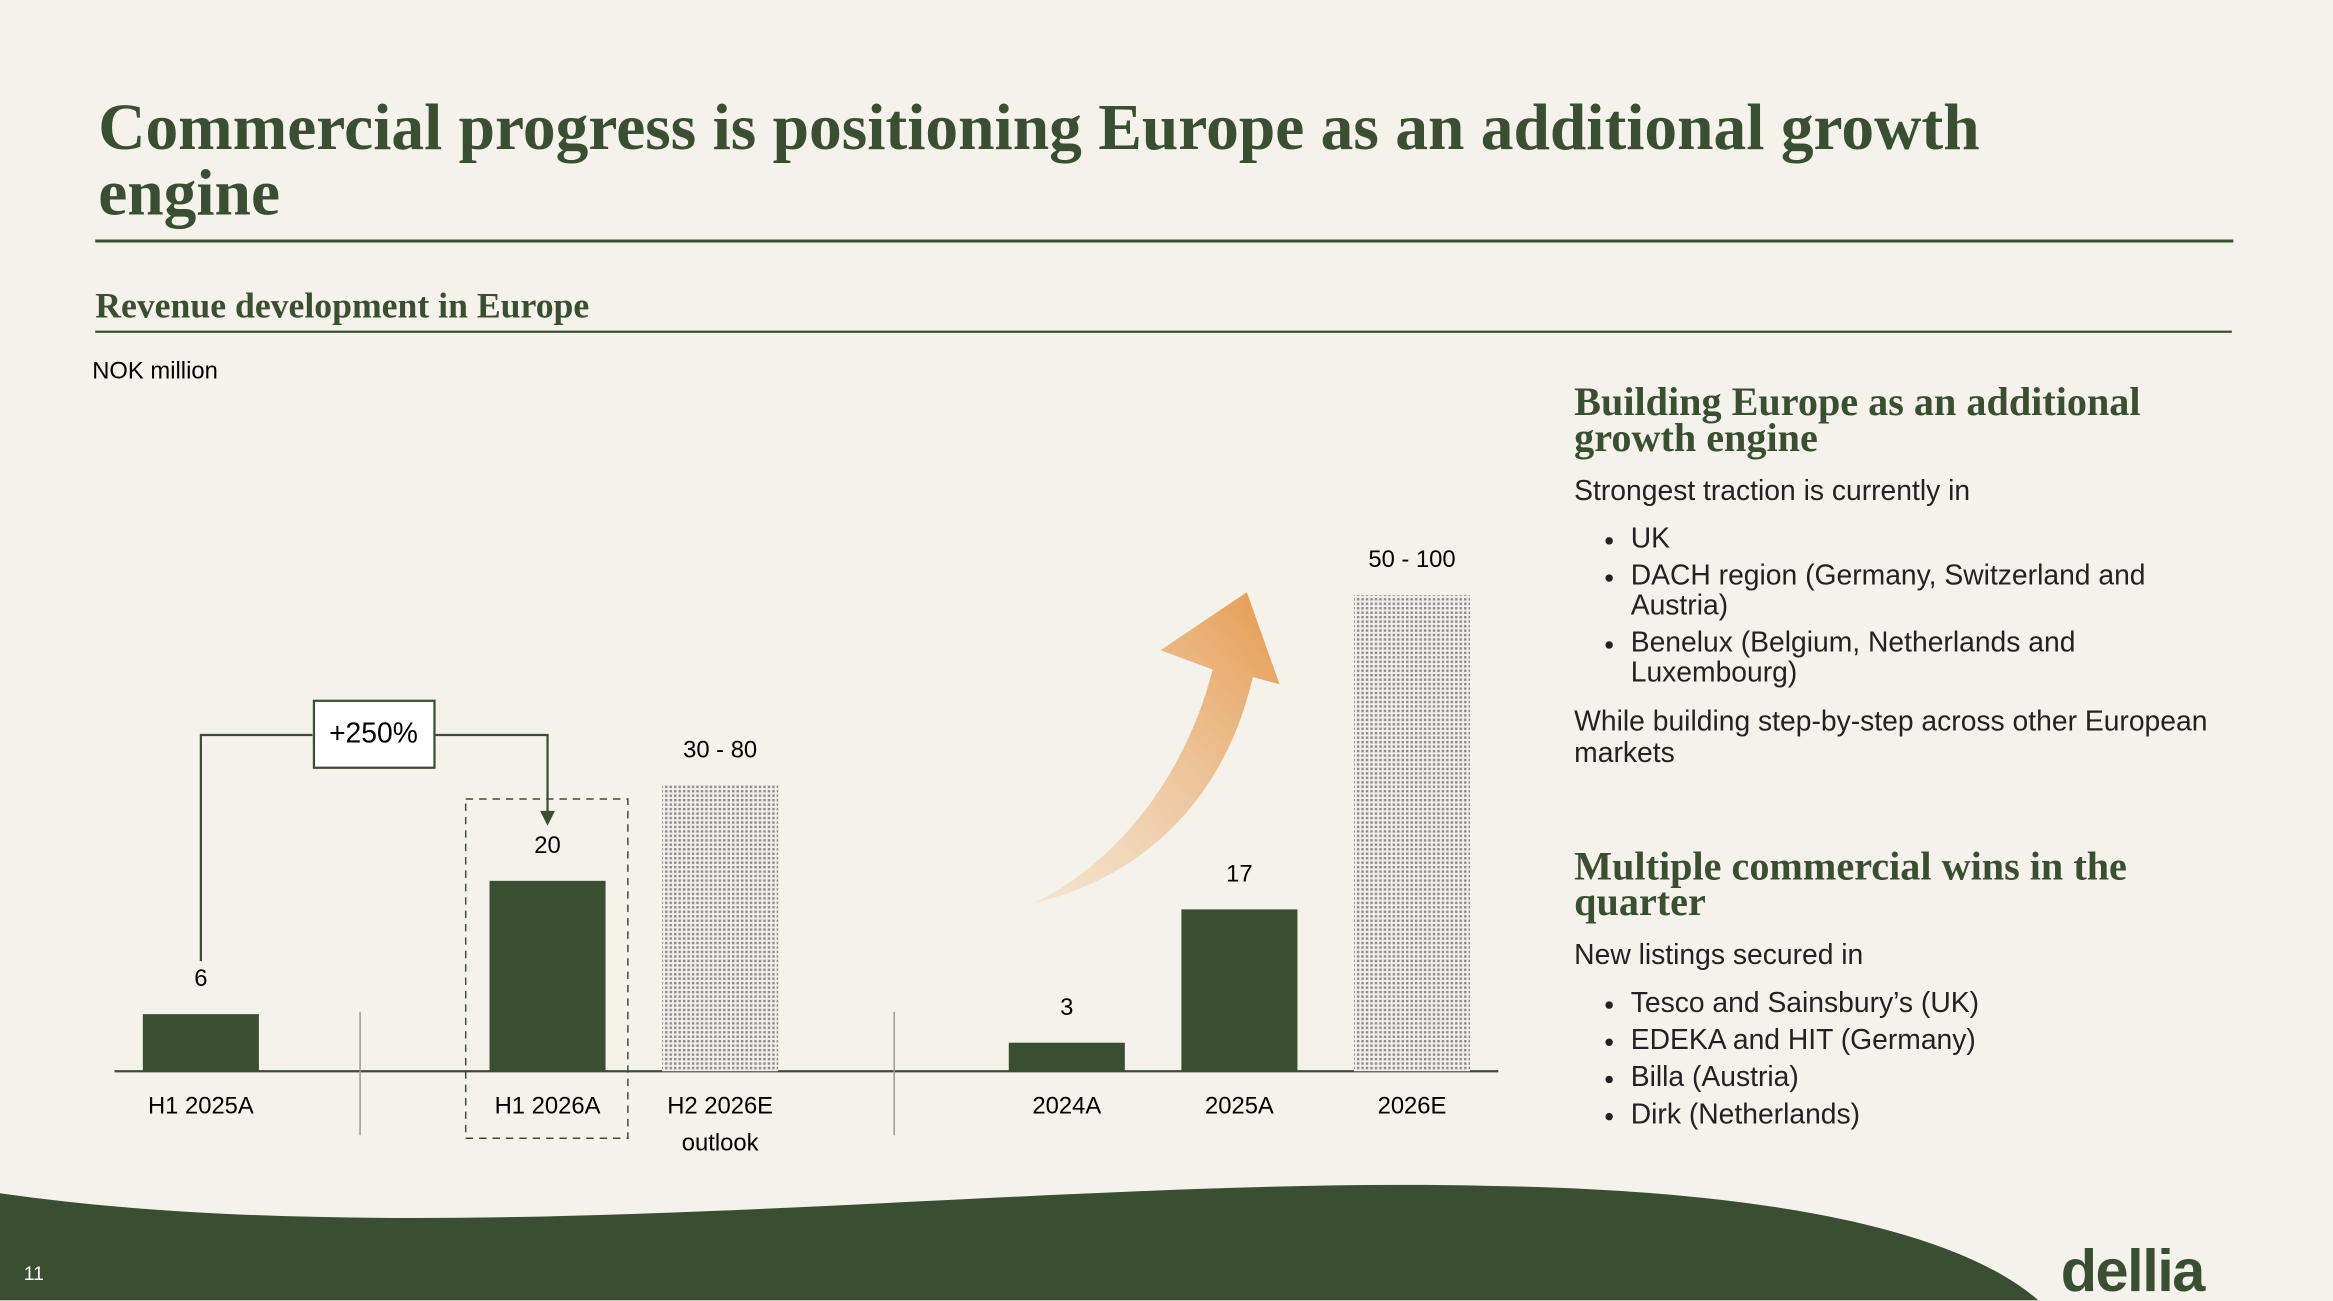 This screenshot has width=2333, height=1301. I want to click on bullet: Billa (Austria), so click(1937, 1078).